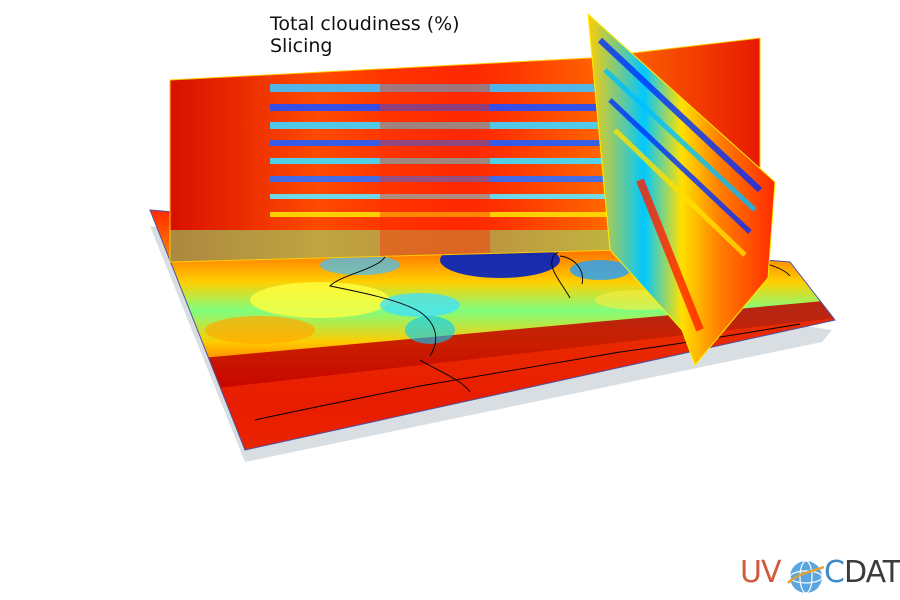 The width and height of the screenshot is (900, 600). I want to click on plot-title: Total cloudiness (%) Slicing, so click(365, 35).